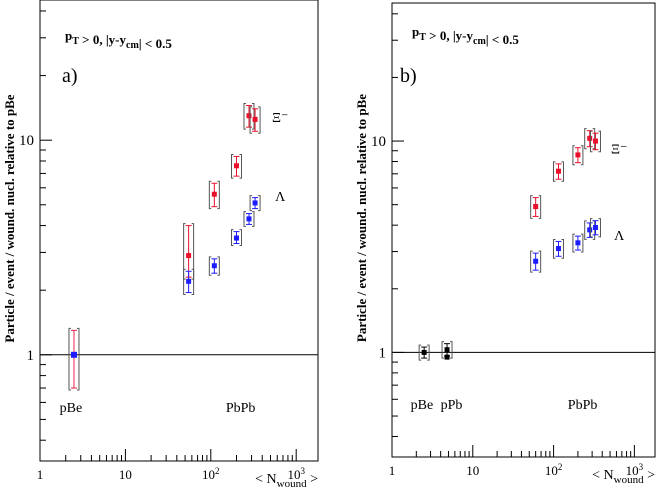 The width and height of the screenshot is (664, 487). What do you see at coordinates (70, 76) in the screenshot?
I see `panel-label: a)` at bounding box center [70, 76].